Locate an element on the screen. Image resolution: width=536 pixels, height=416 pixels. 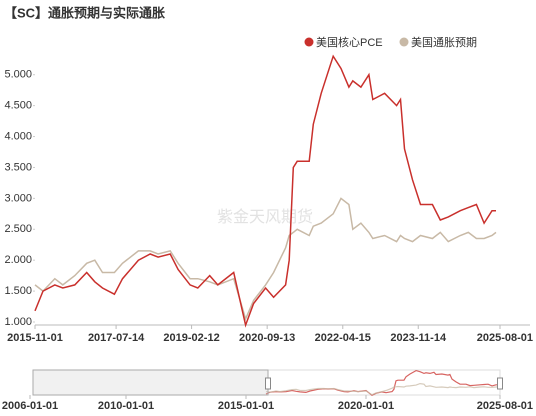
legend-label: 美国通胀预期 is located at coordinates (444, 42).